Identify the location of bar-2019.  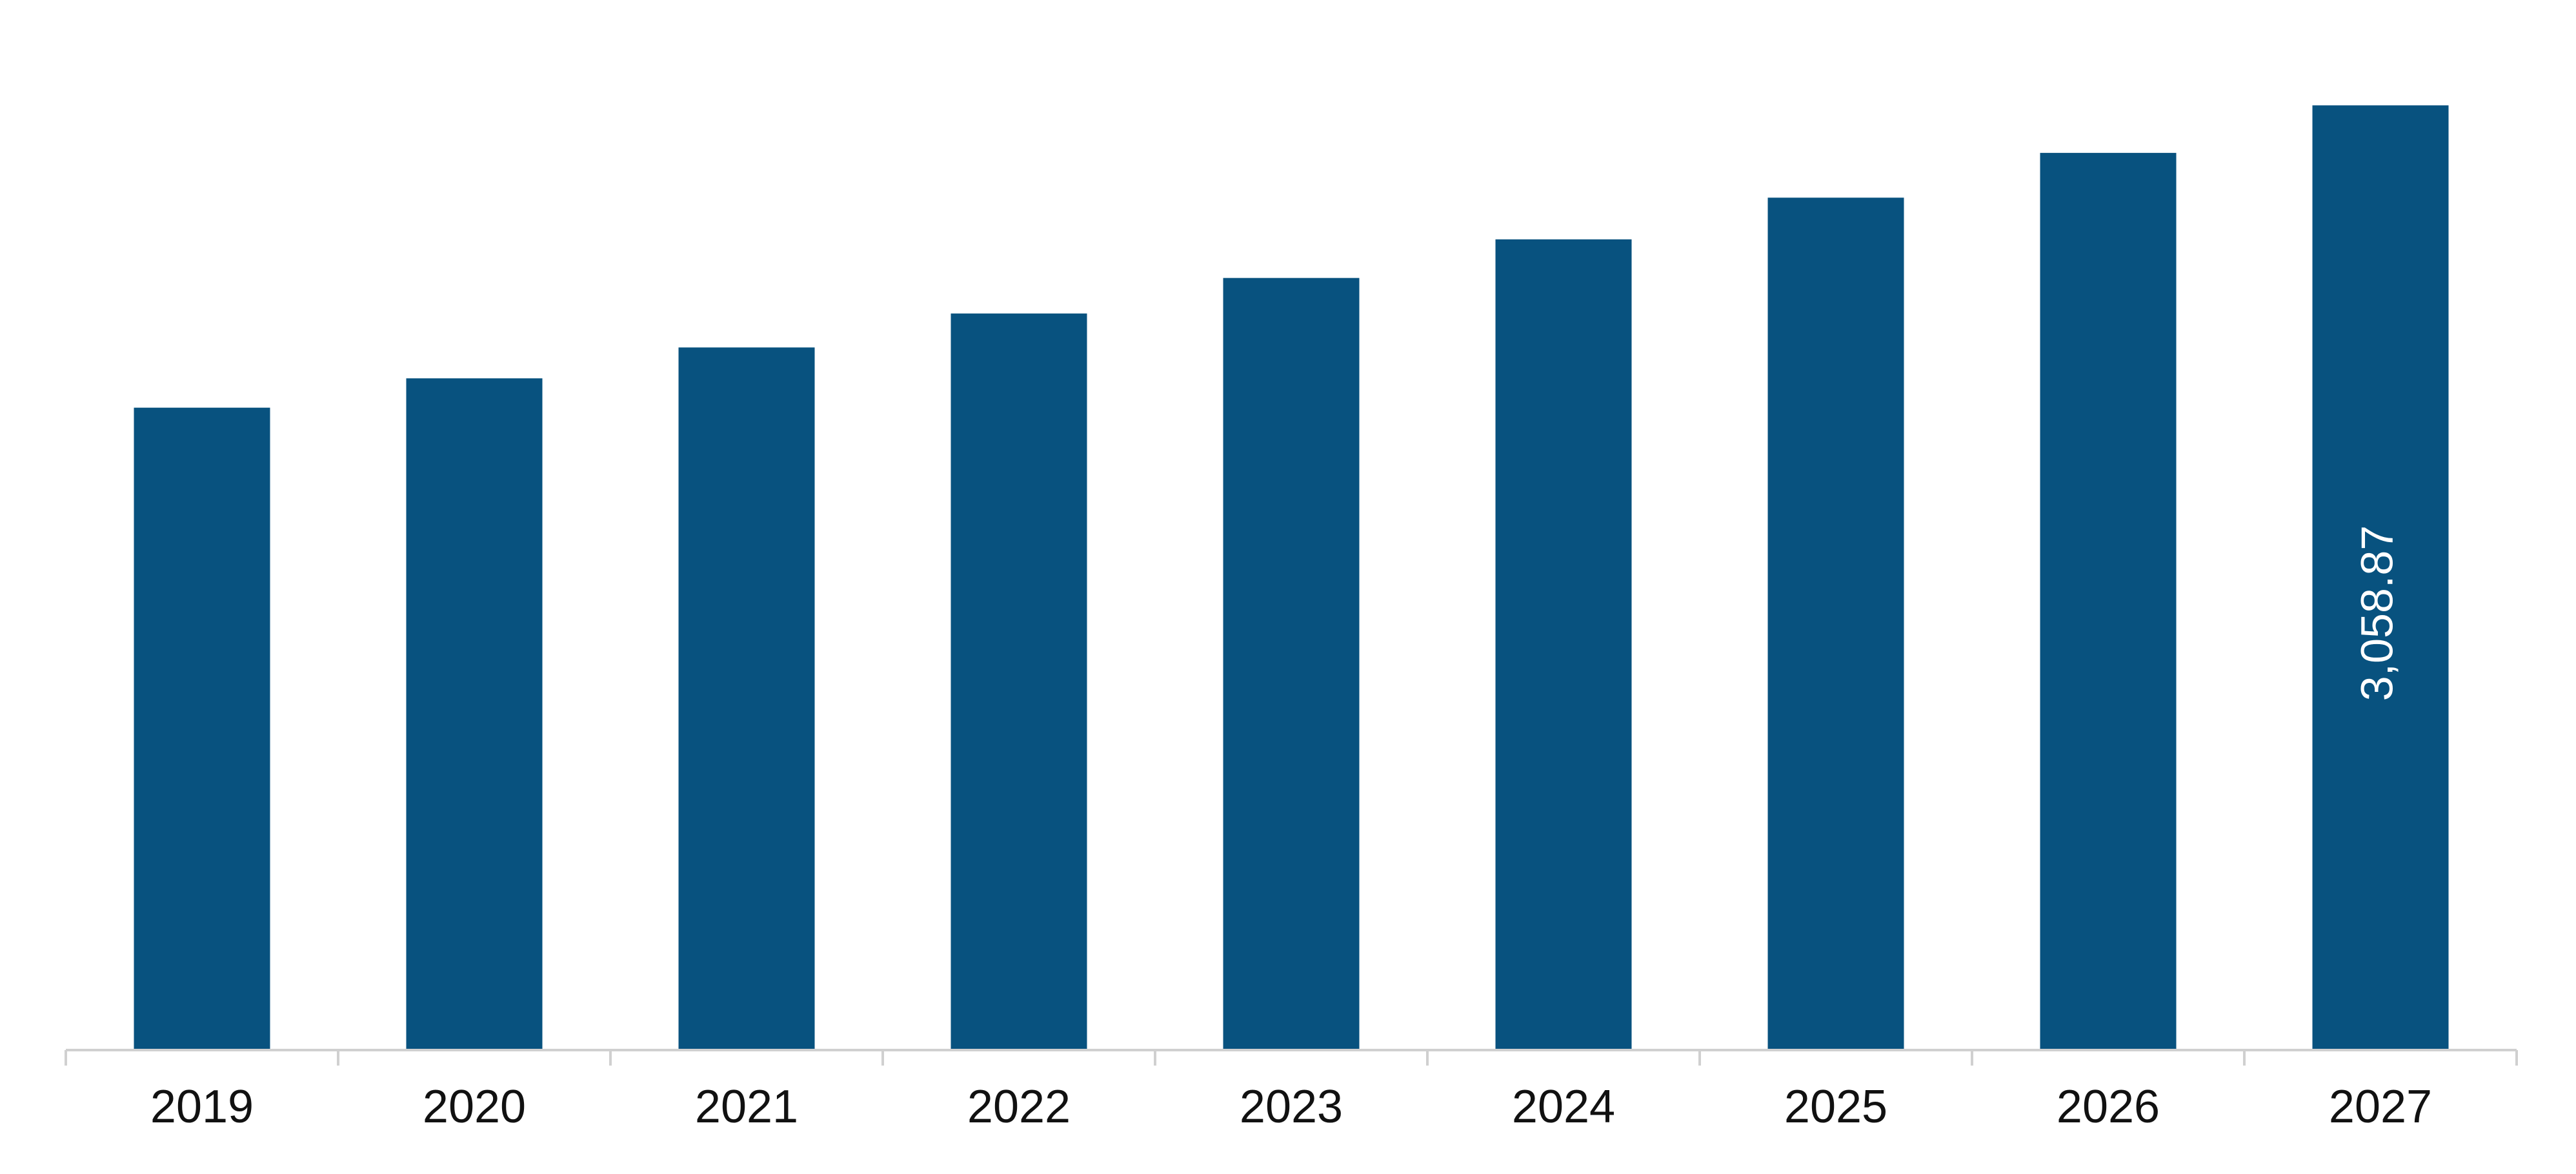
(202, 728).